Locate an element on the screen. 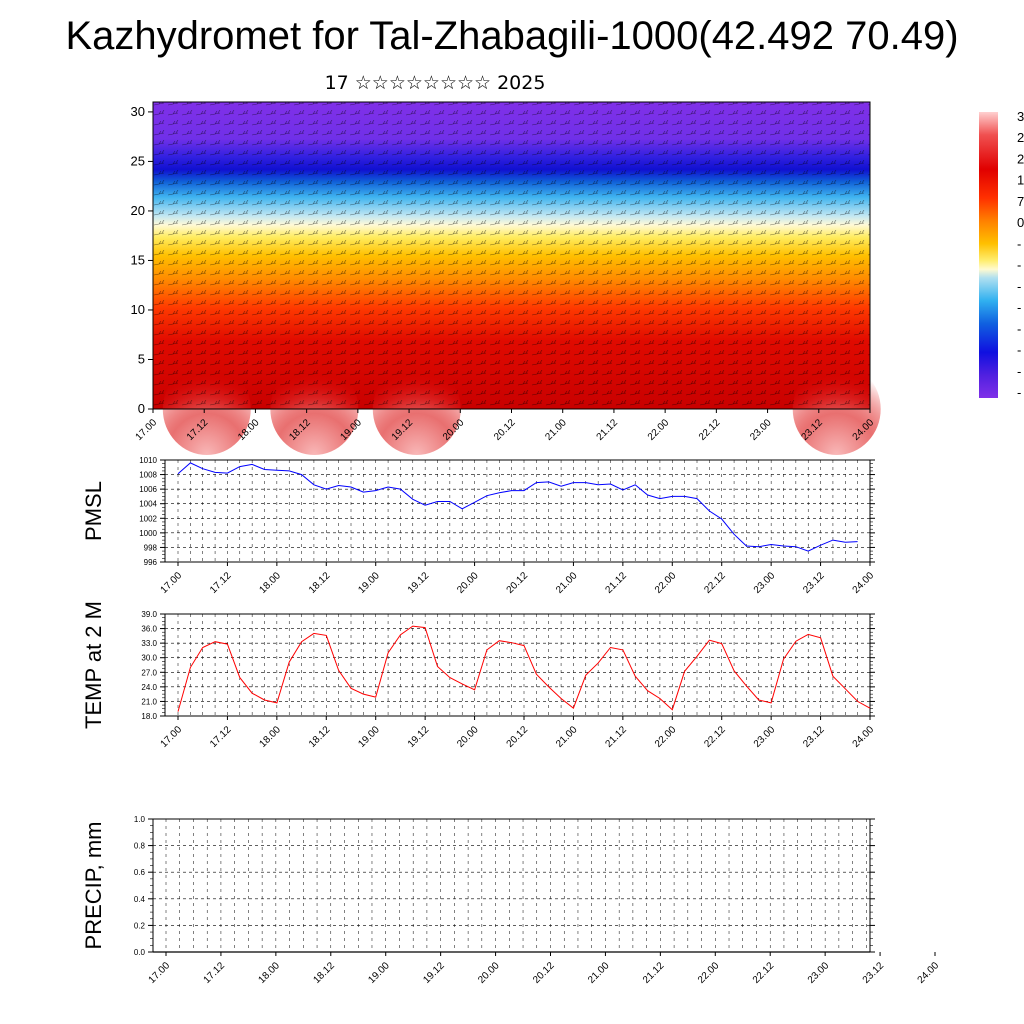 The height and width of the screenshot is (1024, 1024). y-tick-label: 21.0 is located at coordinates (149, 701).